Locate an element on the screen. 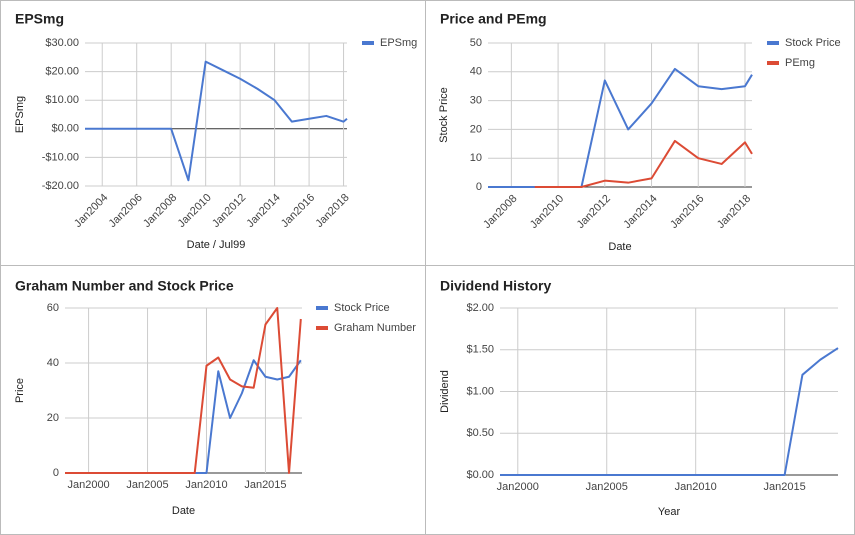 This screenshot has height=535, width=855. y-tick-label: 10 is located at coordinates (476, 158).